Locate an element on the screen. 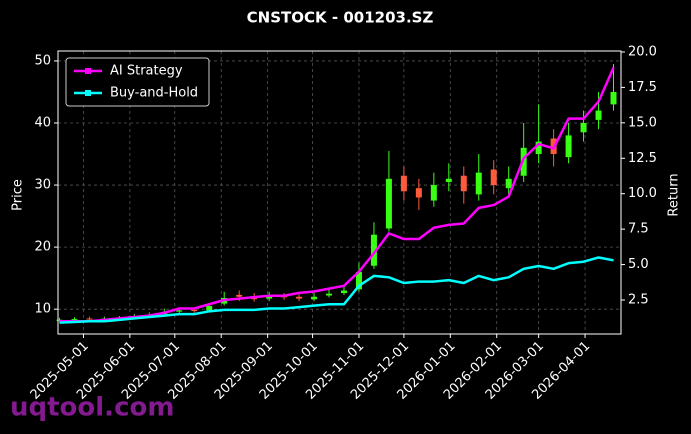  y2-tick-label: 12.5 is located at coordinates (642, 158).